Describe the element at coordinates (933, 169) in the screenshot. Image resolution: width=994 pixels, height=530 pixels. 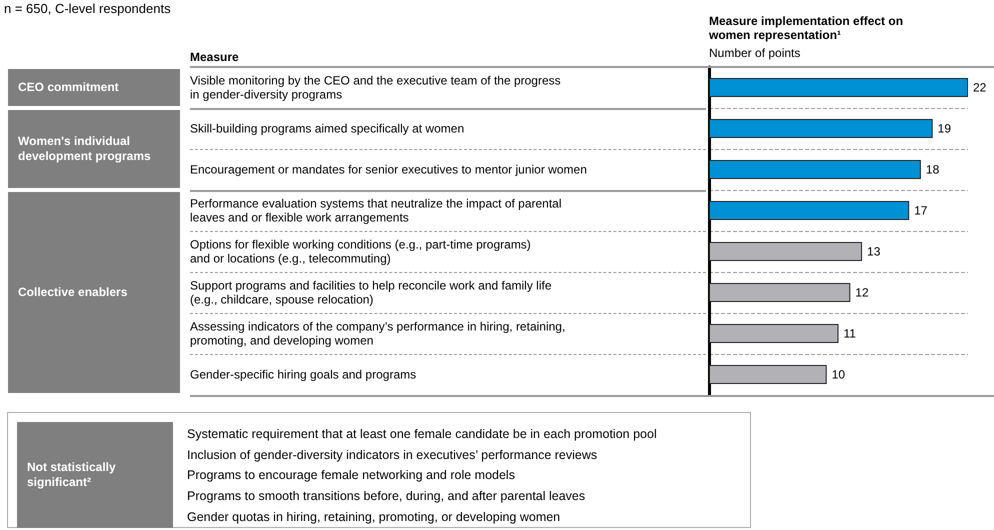
I see `data-label: 18` at that location.